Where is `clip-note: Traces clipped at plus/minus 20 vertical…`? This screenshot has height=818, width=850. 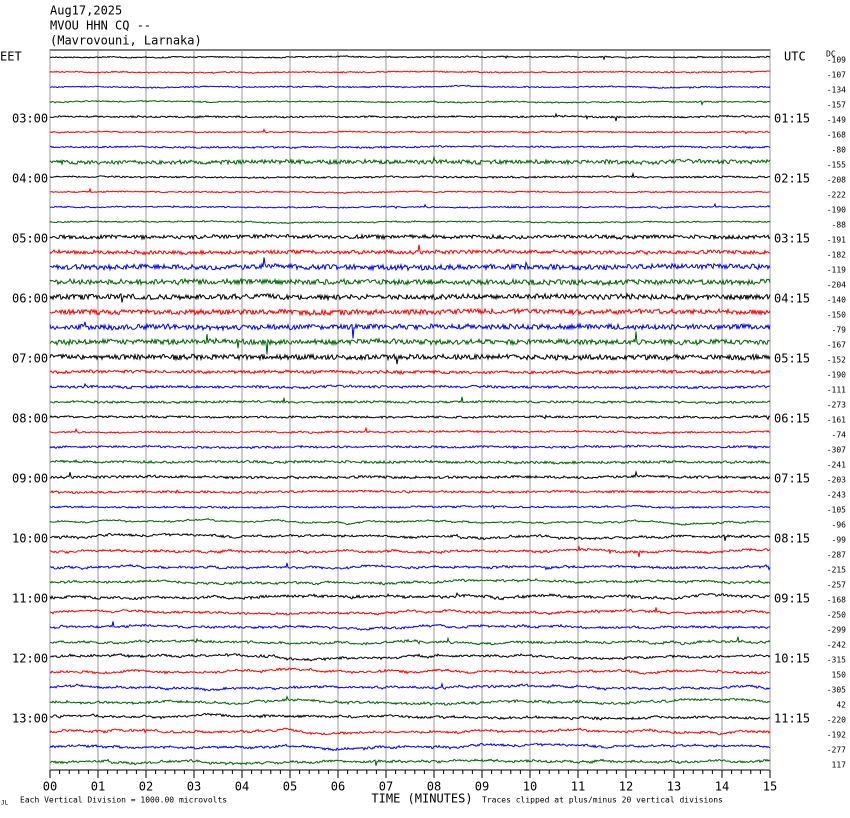 clip-note: Traces clipped at plus/minus 20 vertical… is located at coordinates (602, 800).